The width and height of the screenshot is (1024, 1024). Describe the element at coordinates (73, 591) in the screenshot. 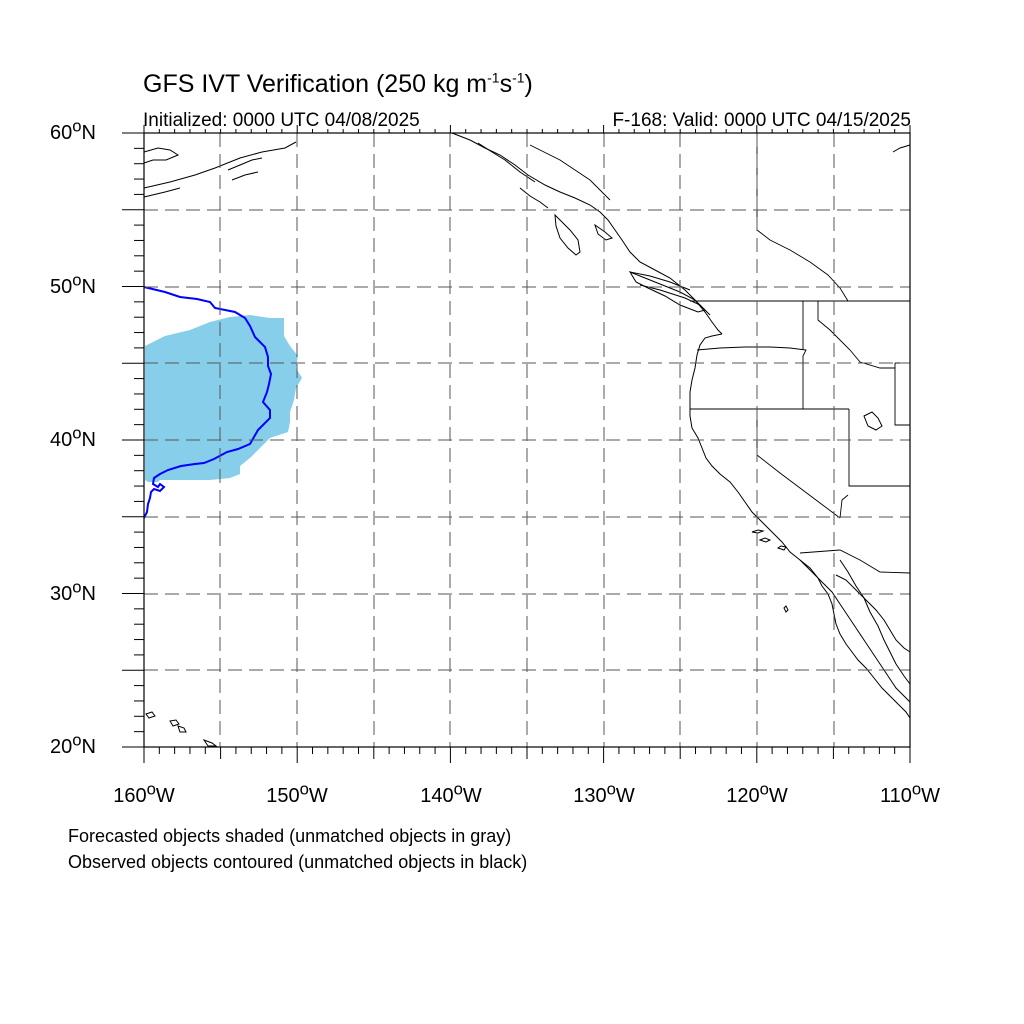

I see `lat-label-30: 30oN` at that location.